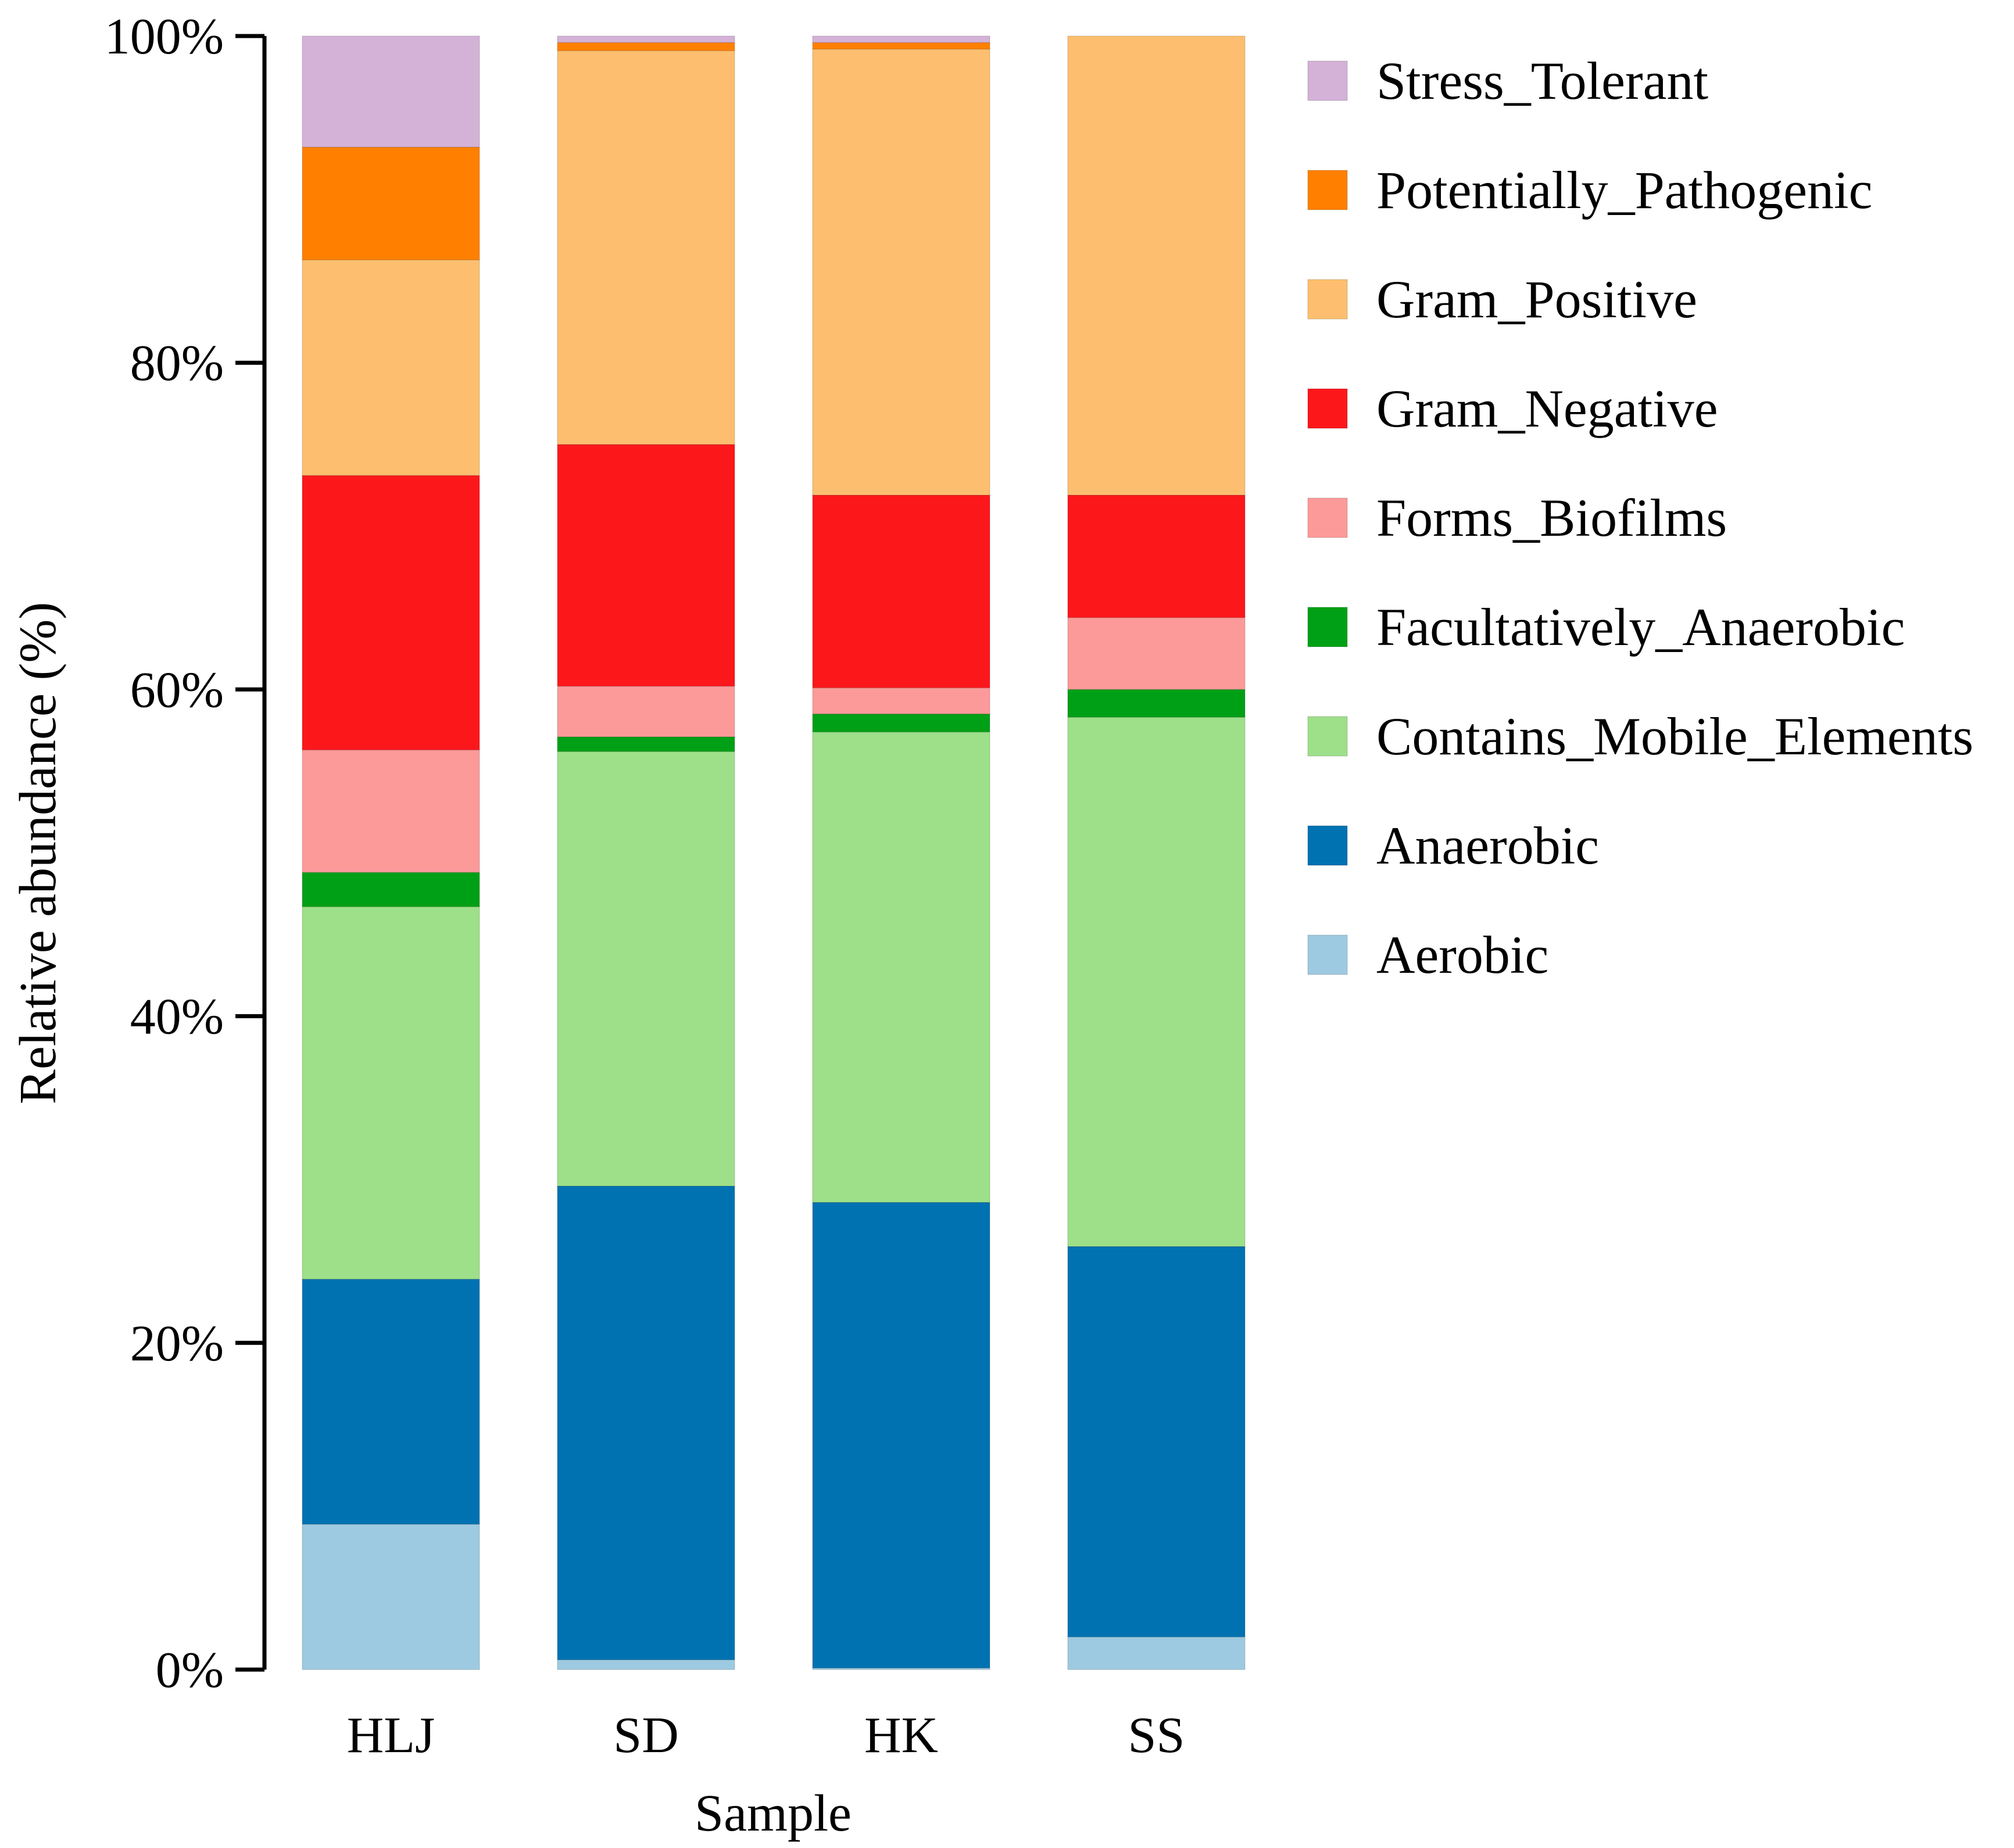 The height and width of the screenshot is (1848, 2014). I want to click on bar-segment-hk-gram-positive, so click(901, 272).